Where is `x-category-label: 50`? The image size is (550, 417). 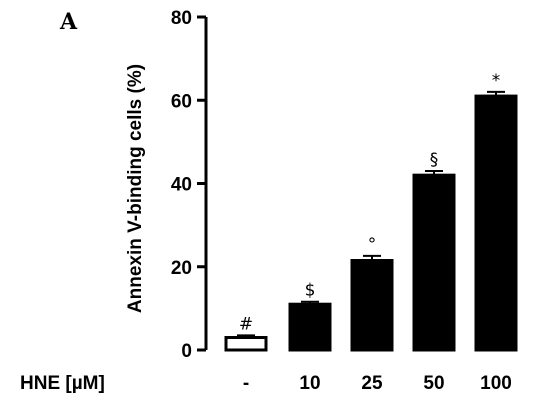 x-category-label: 50 is located at coordinates (433, 383).